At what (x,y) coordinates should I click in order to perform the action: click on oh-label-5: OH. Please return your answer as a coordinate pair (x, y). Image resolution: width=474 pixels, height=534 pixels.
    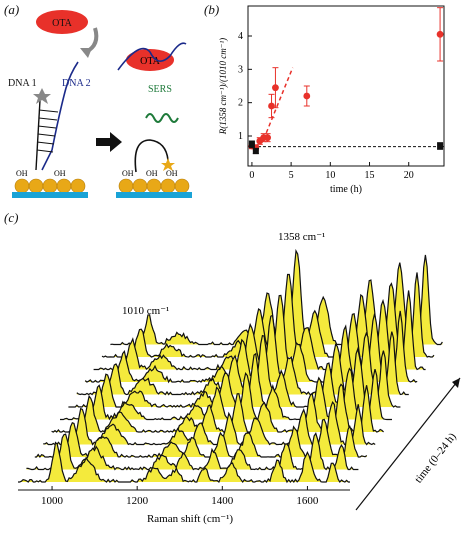
    Looking at the image, I should click on (172, 173).